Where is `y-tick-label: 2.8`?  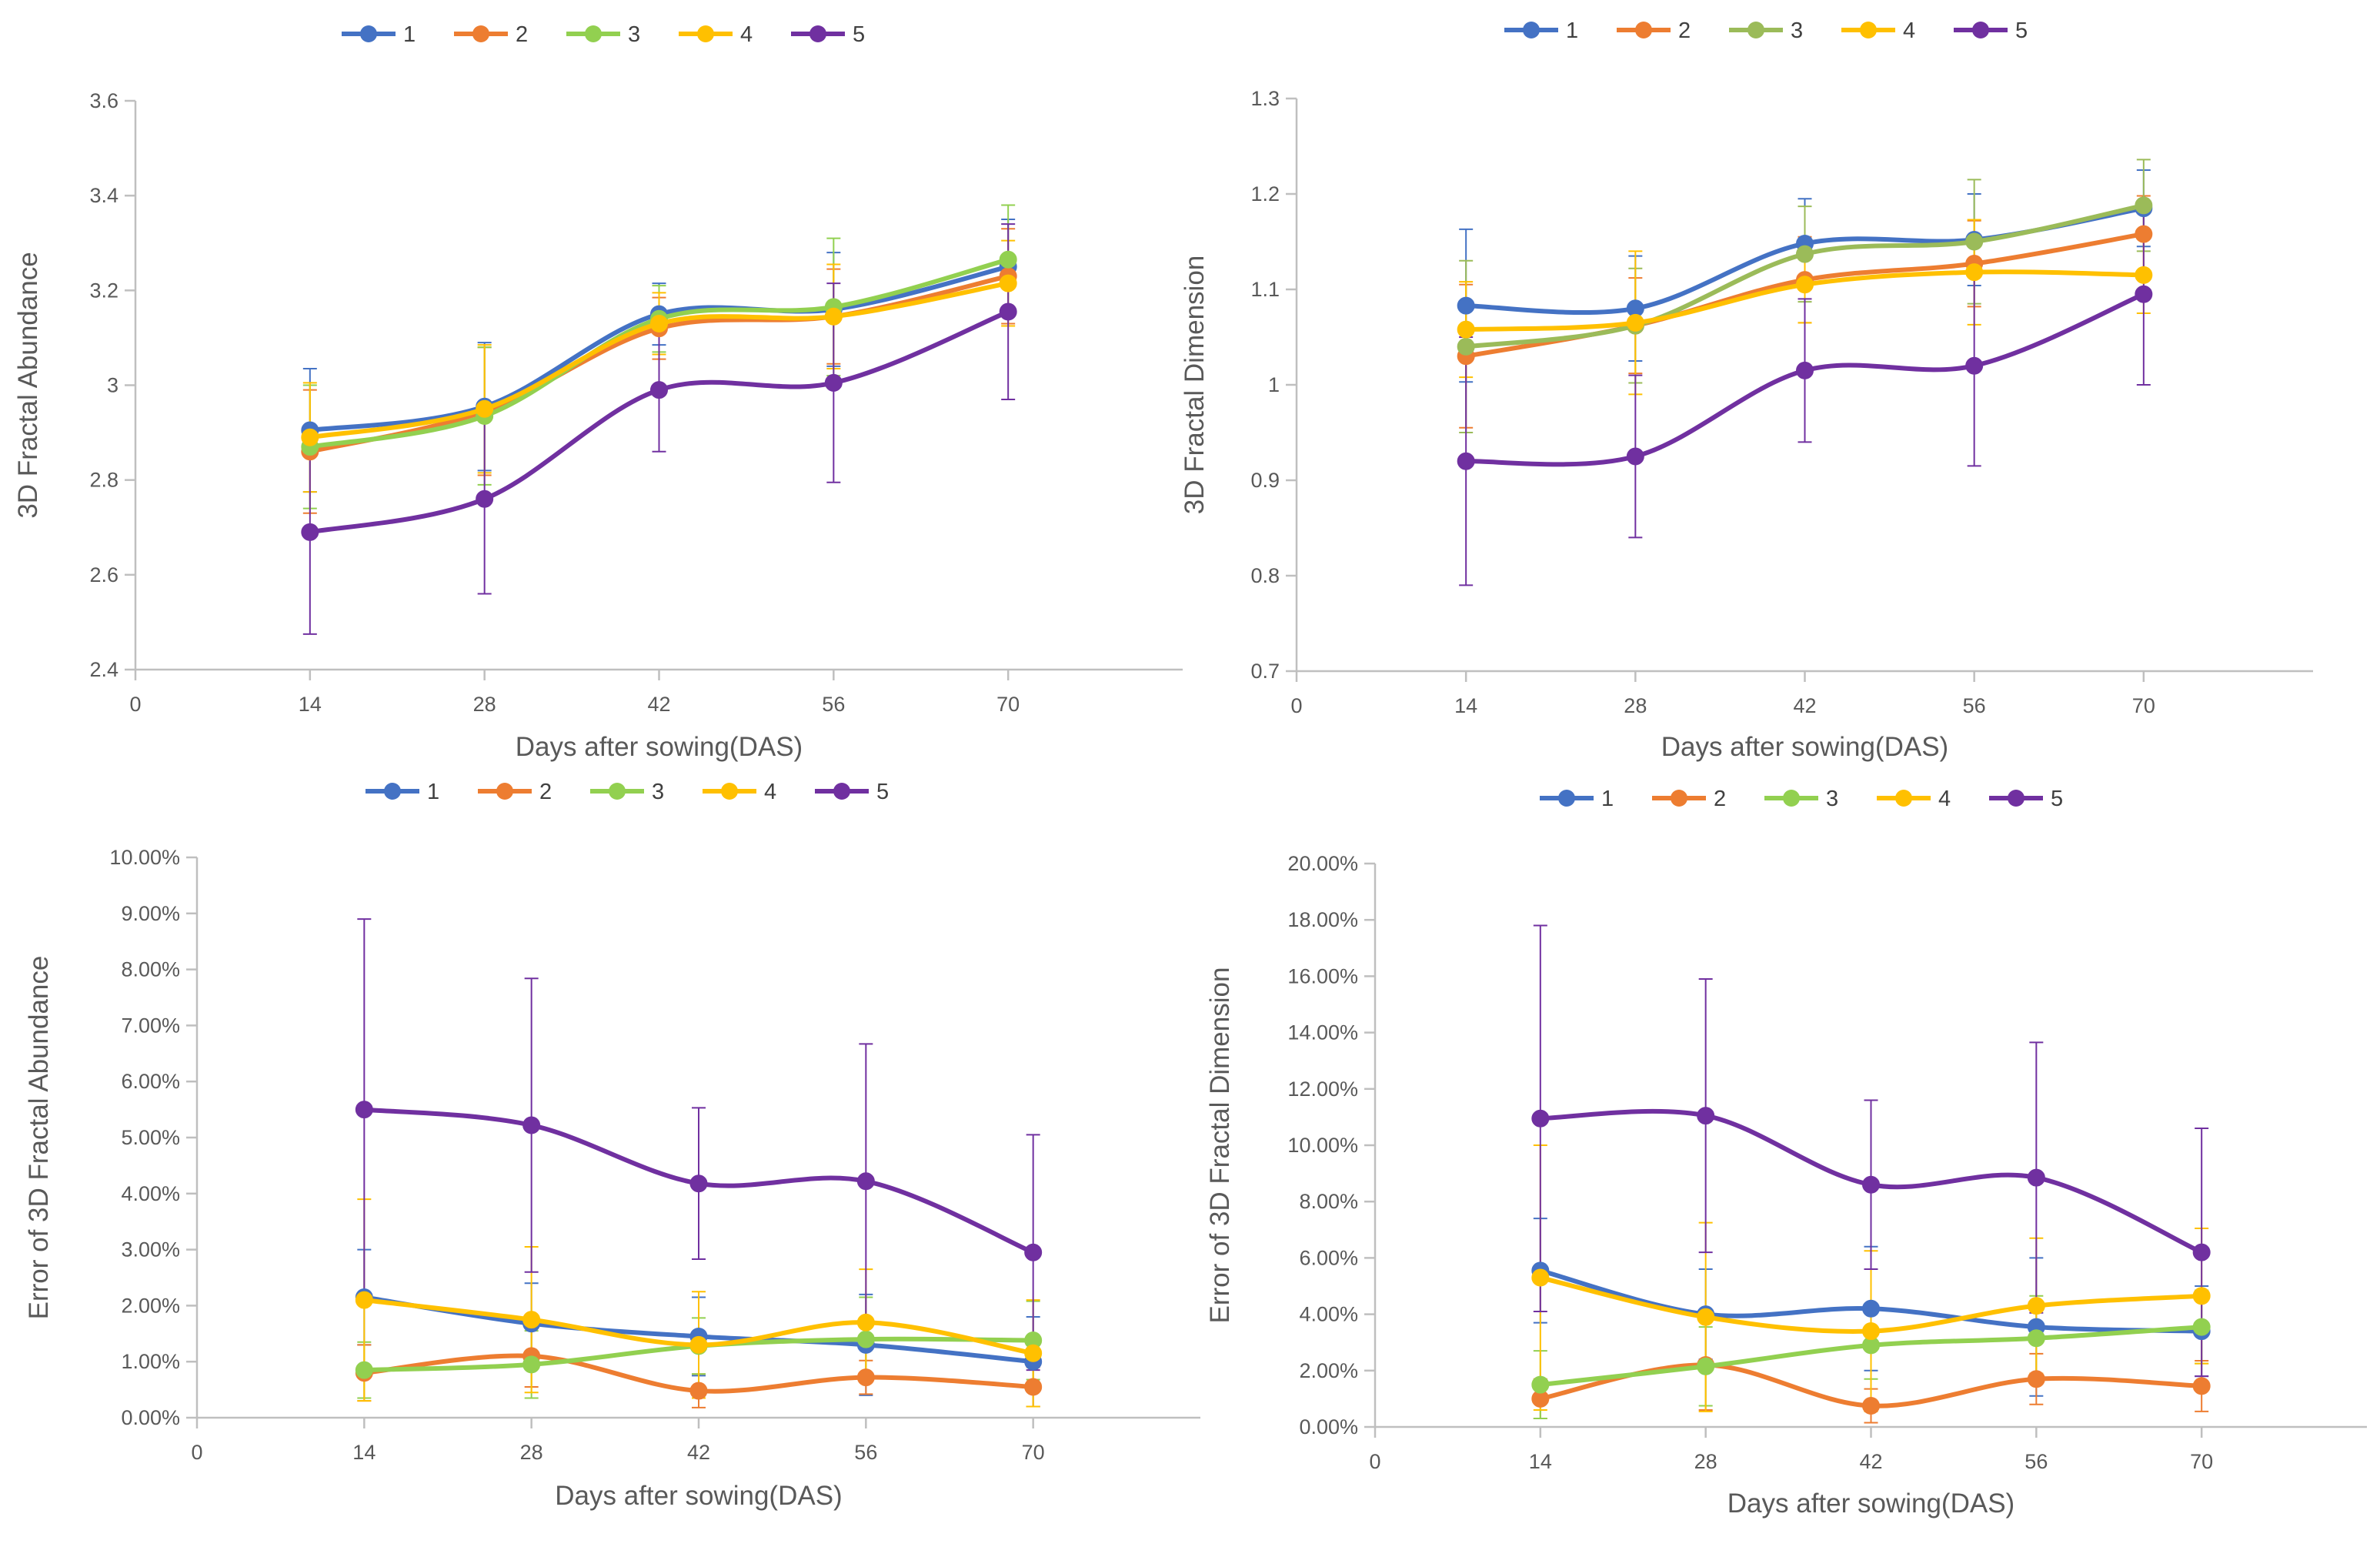 y-tick-label: 2.8 is located at coordinates (104, 480).